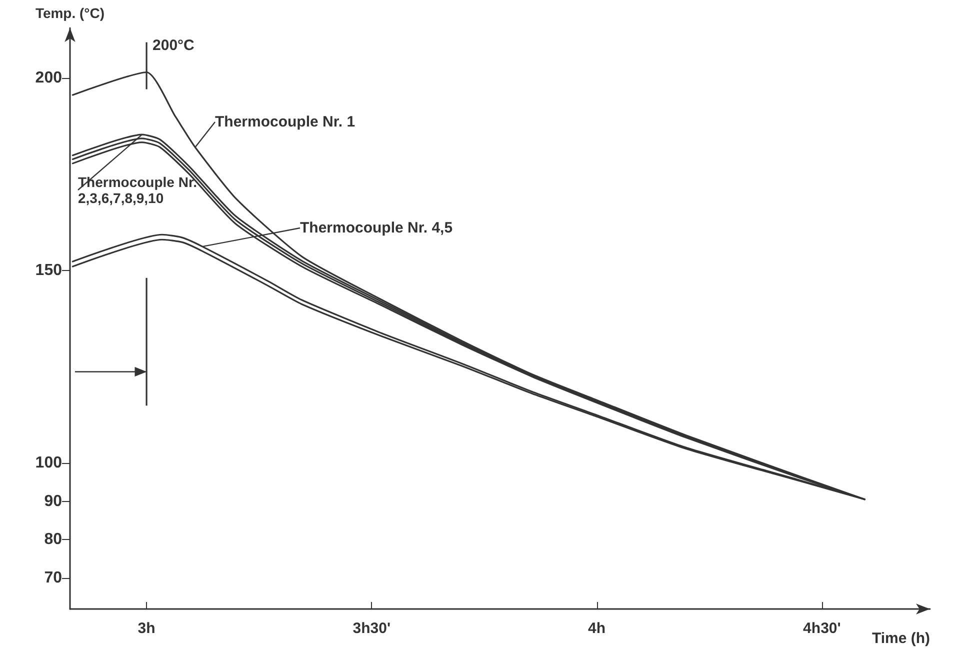 This screenshot has width=977, height=652. Describe the element at coordinates (48, 78) in the screenshot. I see `y-tick-label: 200` at that location.